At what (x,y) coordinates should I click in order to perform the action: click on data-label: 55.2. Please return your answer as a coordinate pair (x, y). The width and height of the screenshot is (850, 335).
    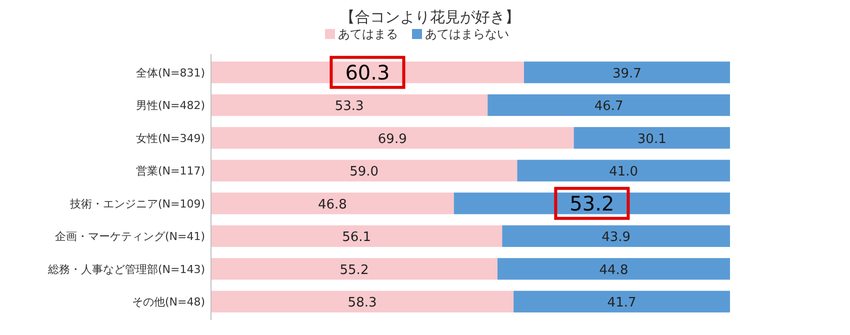
    Looking at the image, I should click on (354, 270).